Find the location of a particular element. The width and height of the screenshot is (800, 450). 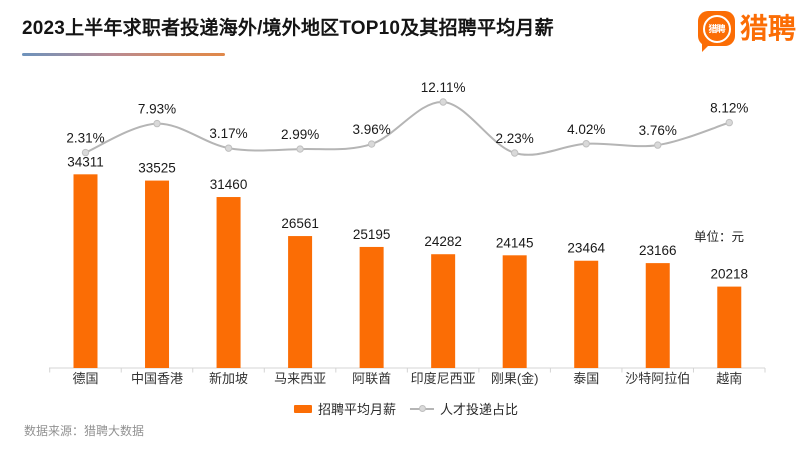

liepin-logo-icon: 猎聘 is located at coordinates (716, 31).